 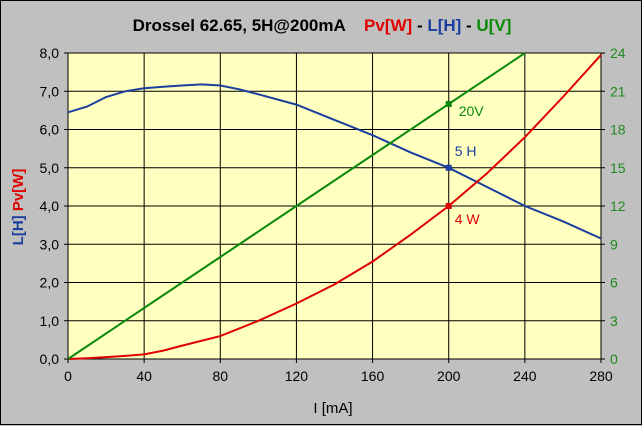 I want to click on y-axis-label-part: Pv[W], so click(x=18, y=192).